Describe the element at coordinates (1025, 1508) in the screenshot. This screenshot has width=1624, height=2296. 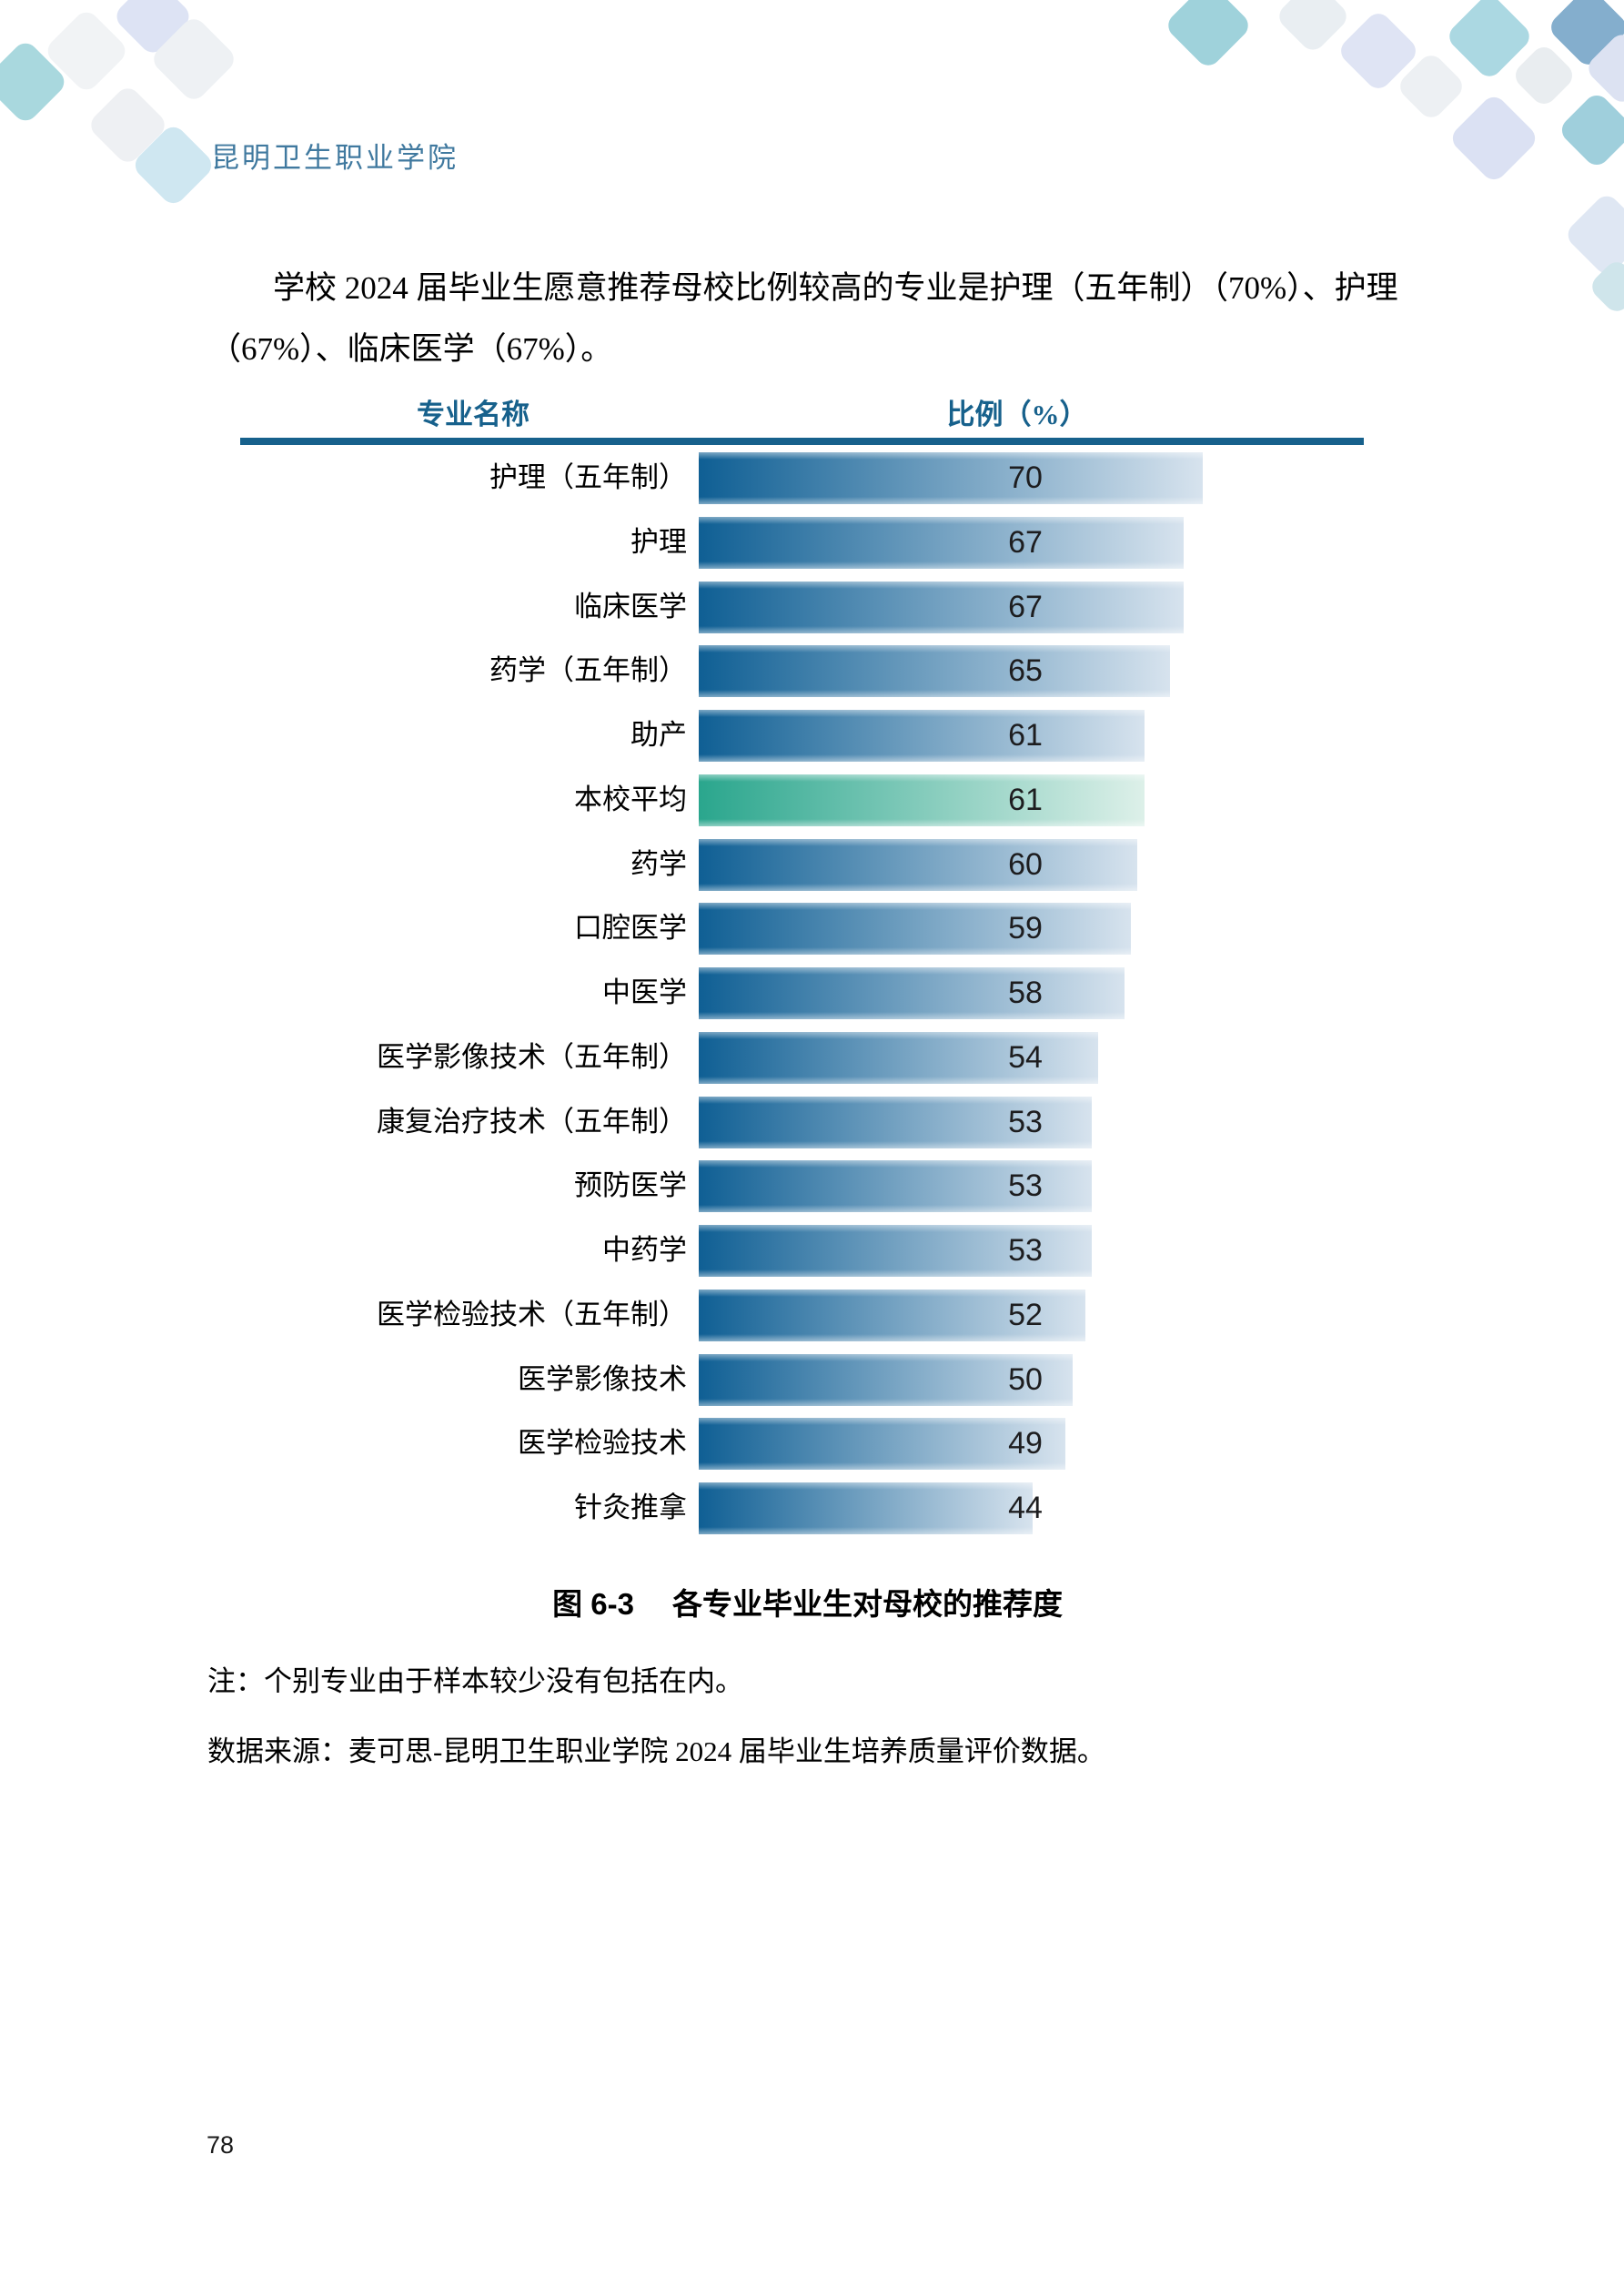
I see `bar-value: 44` at that location.